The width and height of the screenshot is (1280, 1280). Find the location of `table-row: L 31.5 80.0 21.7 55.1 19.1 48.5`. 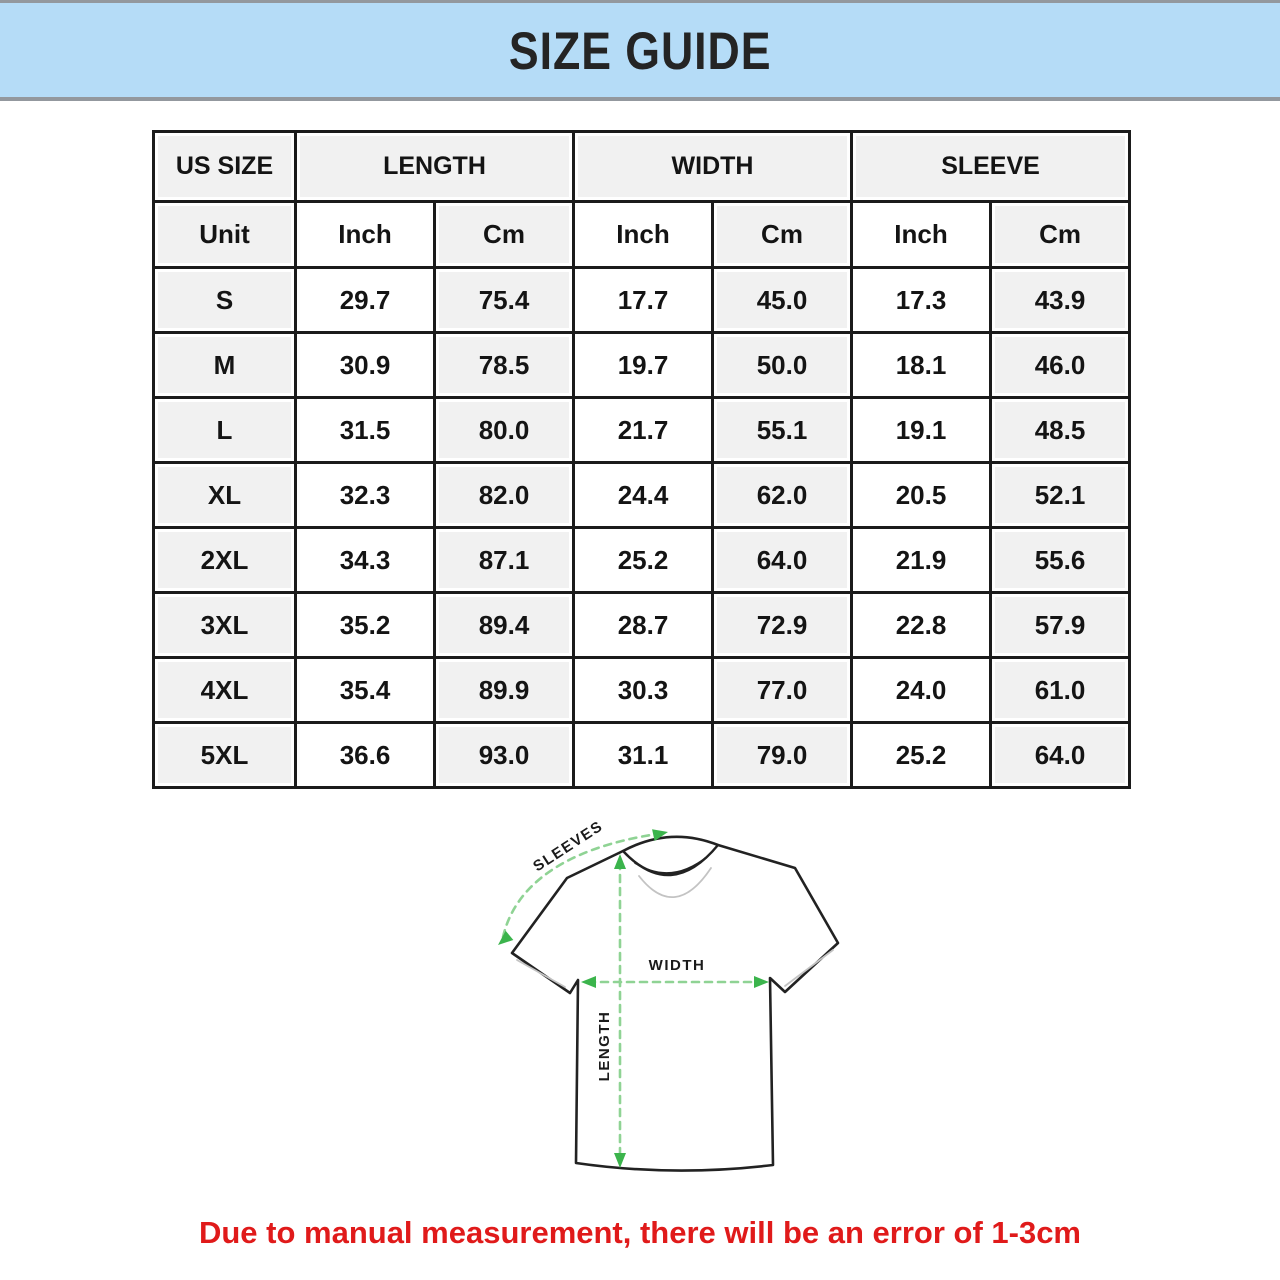

table-row: L 31.5 80.0 21.7 55.1 19.1 48.5 is located at coordinates (642, 430).